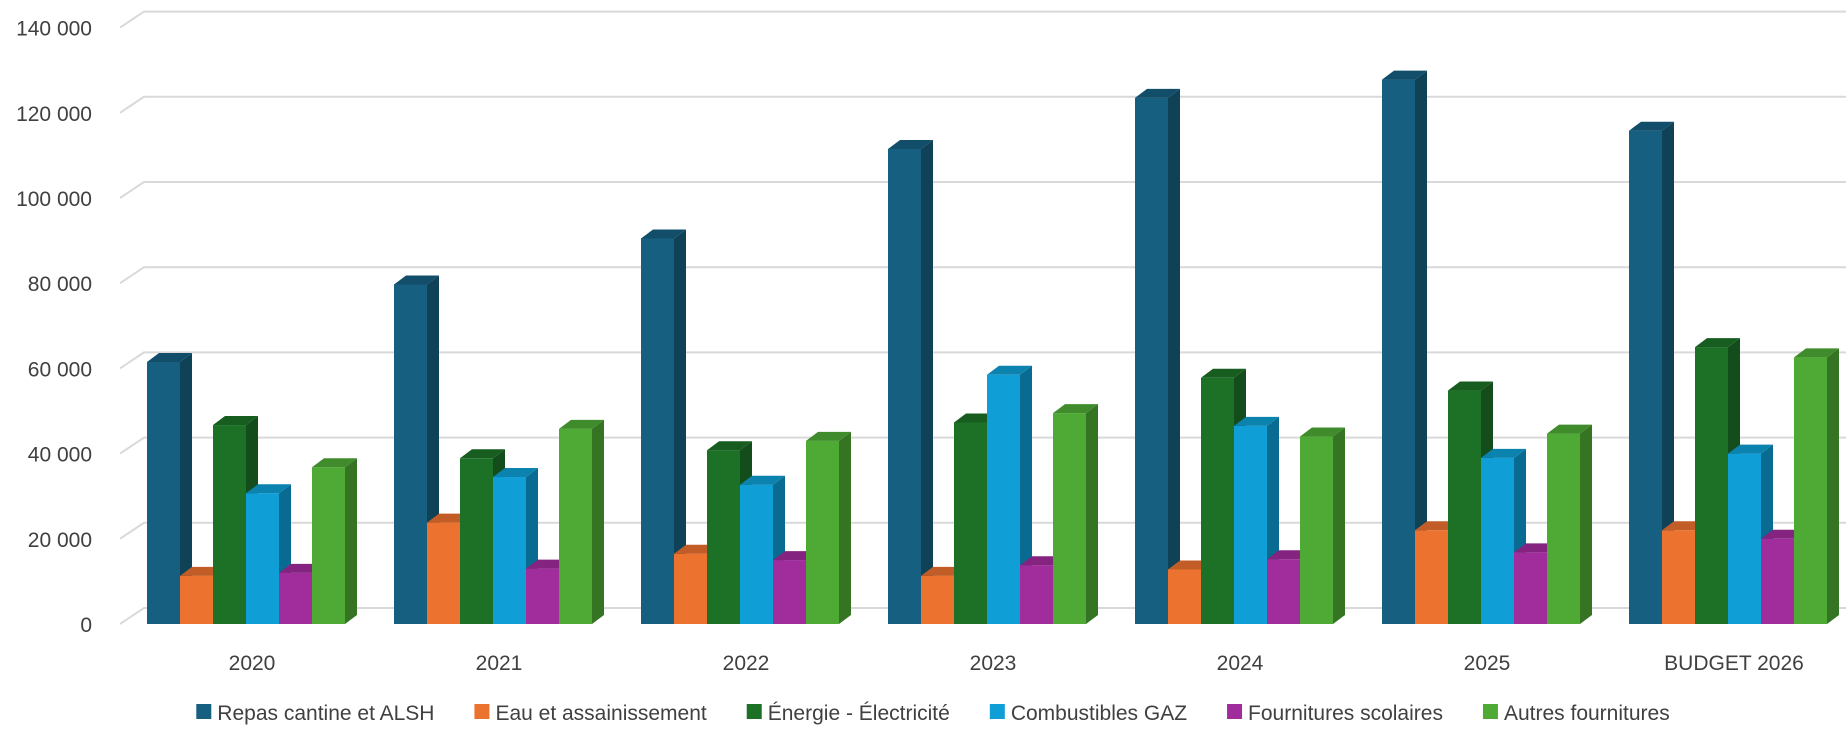 The image size is (1846, 731). I want to click on legend-item: Autres fournitures, so click(1576, 713).